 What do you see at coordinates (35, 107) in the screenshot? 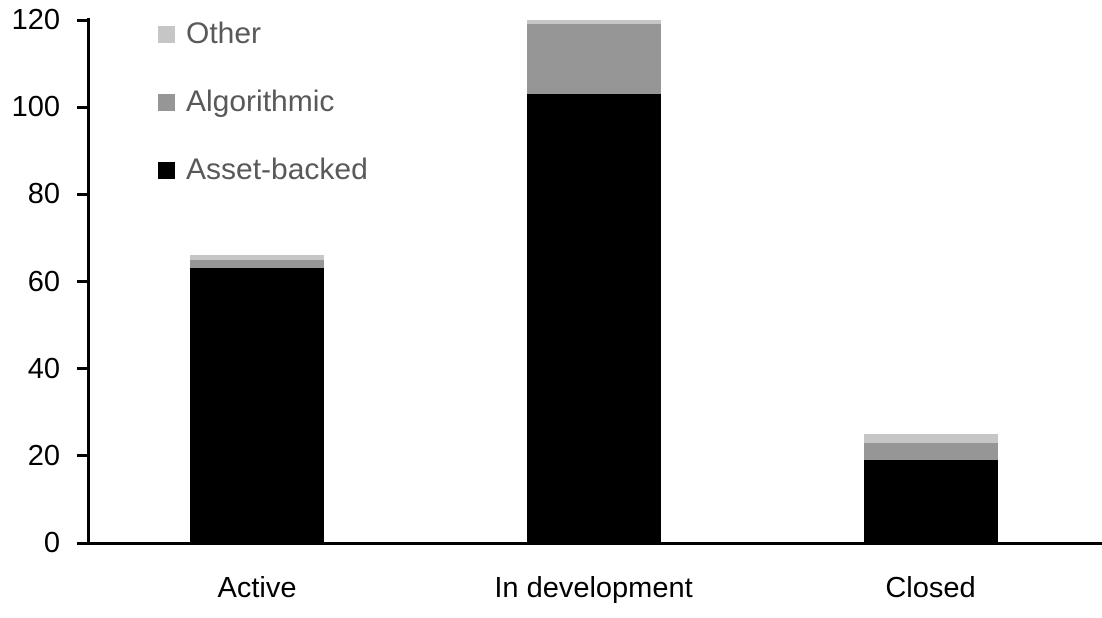
I see `y-axis-tick-label: 100` at bounding box center [35, 107].